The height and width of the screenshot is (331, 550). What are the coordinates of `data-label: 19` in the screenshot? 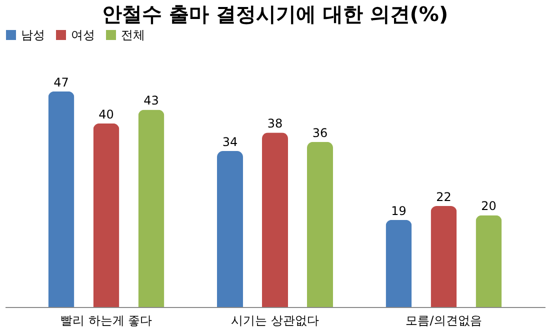 It's located at (398, 211).